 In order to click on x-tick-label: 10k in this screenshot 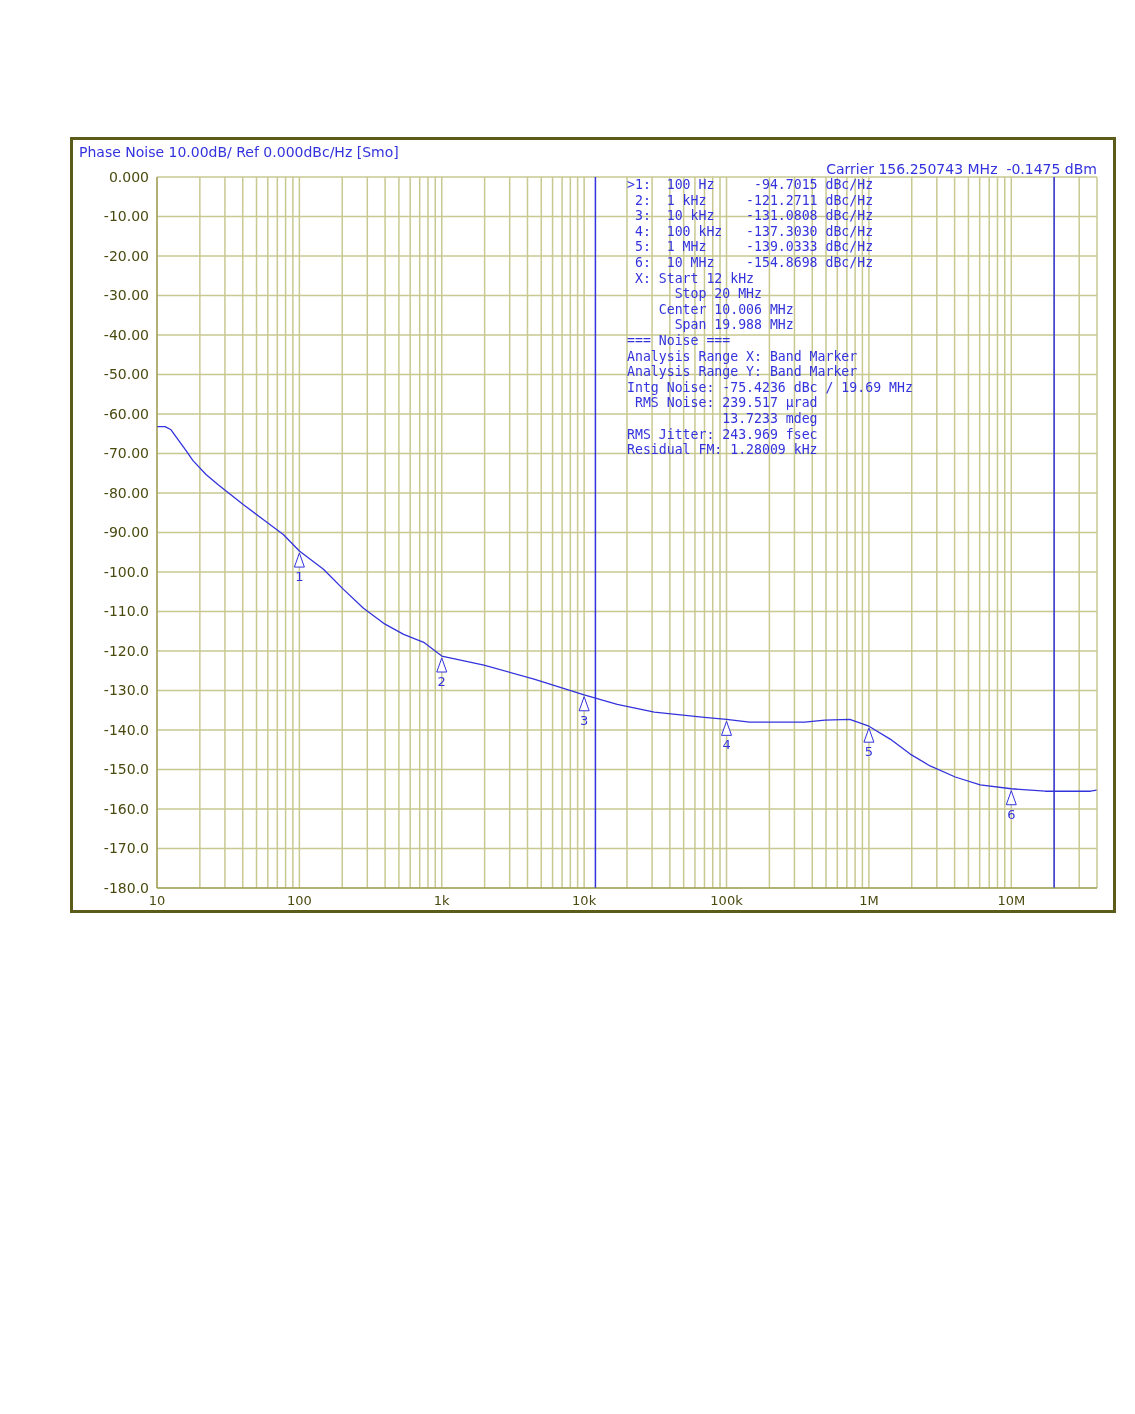, I will do `click(584, 901)`.